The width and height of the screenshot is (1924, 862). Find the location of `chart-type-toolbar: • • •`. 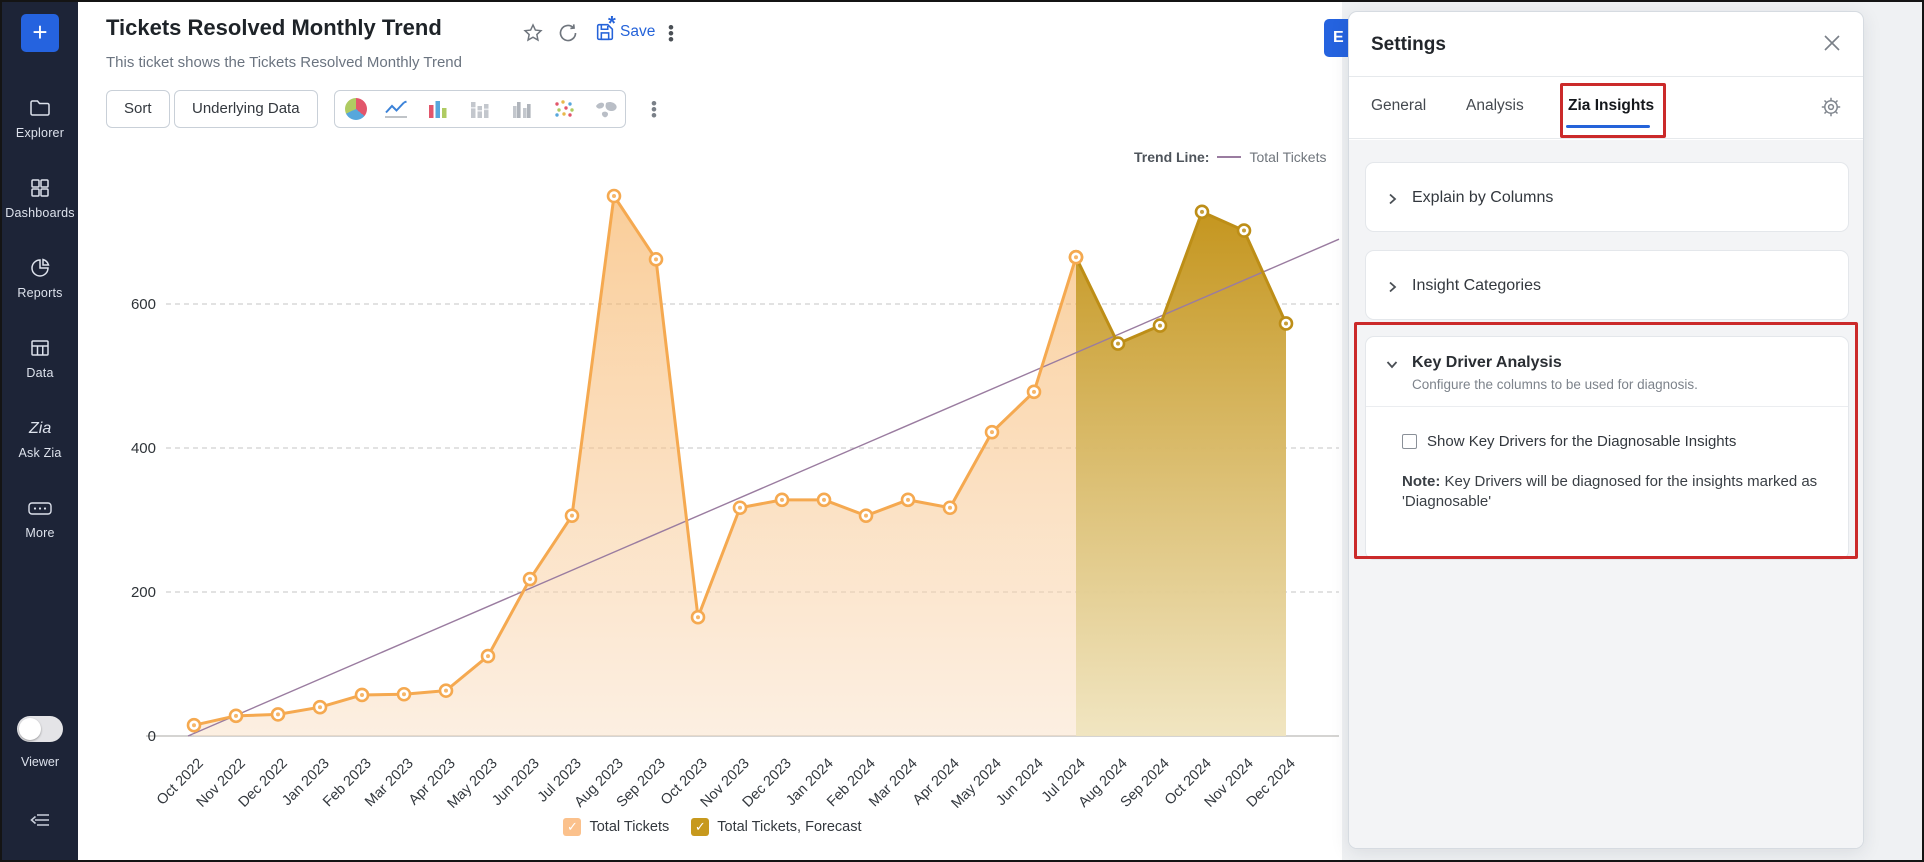

chart-type-toolbar: • • • is located at coordinates (495, 109).